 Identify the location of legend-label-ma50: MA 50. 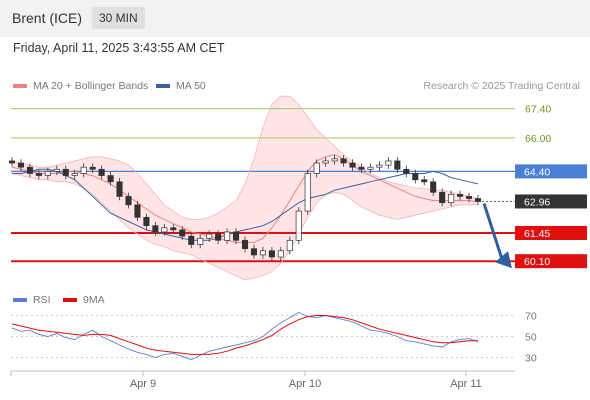
(191, 86).